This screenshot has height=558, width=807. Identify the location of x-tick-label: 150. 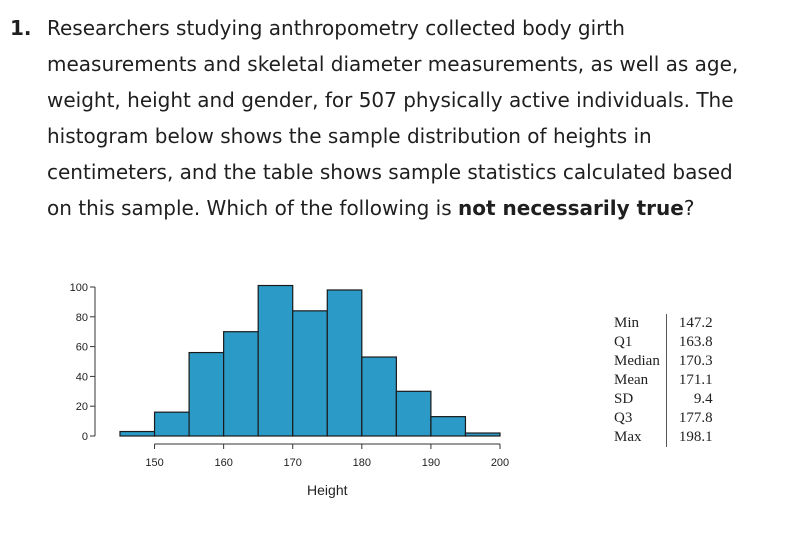
(154, 463).